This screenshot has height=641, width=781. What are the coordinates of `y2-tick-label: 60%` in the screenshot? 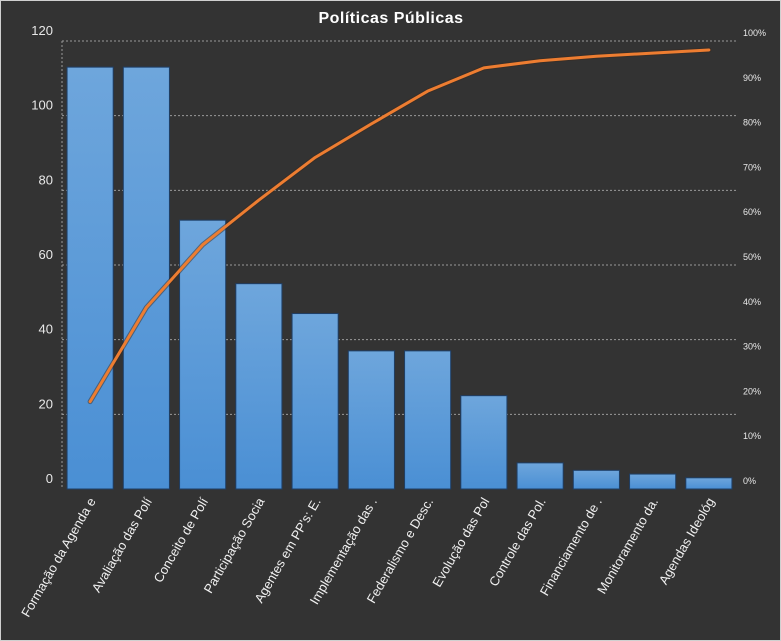 It's located at (752, 212).